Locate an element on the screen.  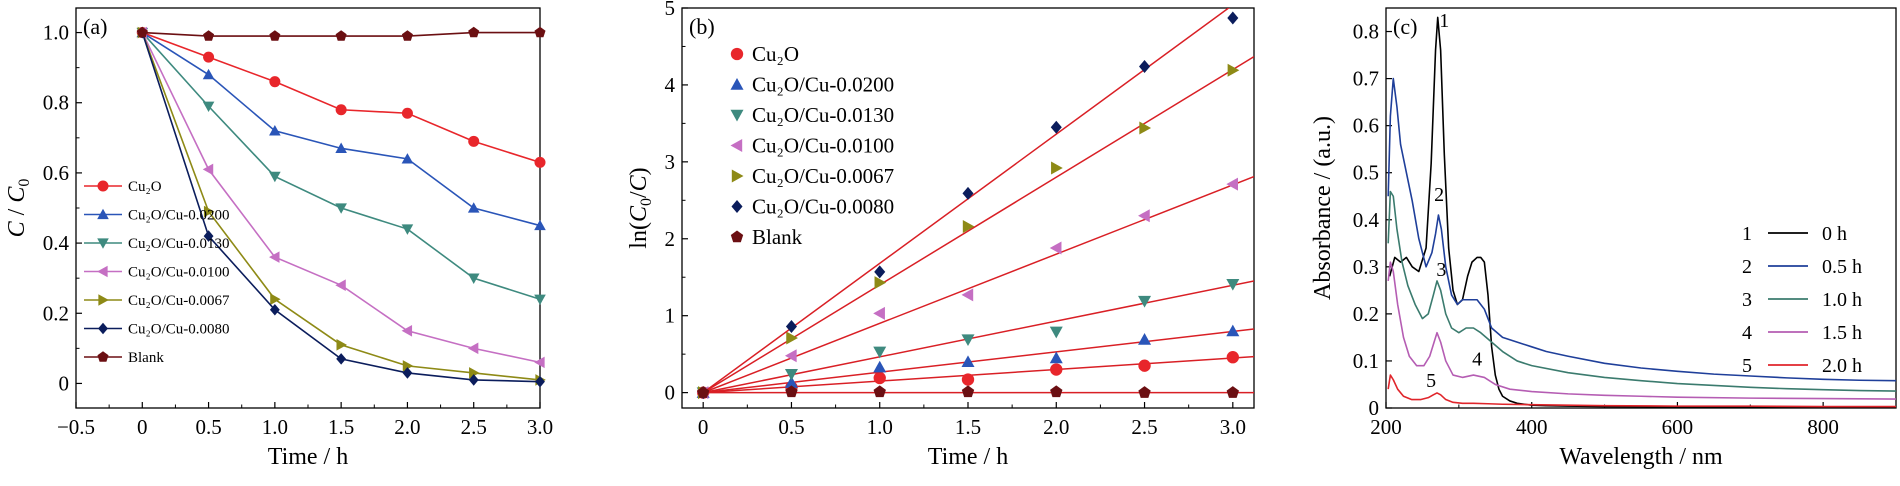
spectrum-1-0-h is located at coordinates (1642, 291).